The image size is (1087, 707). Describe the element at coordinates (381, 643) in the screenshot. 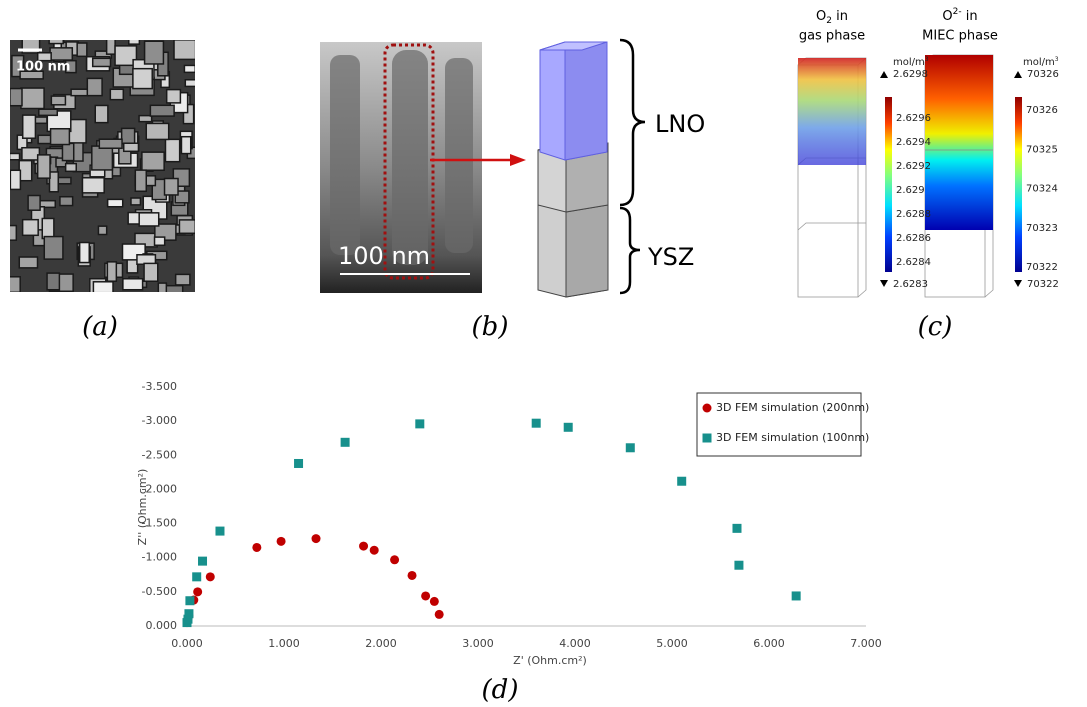

I see `x-tick-label: 2.000` at that location.